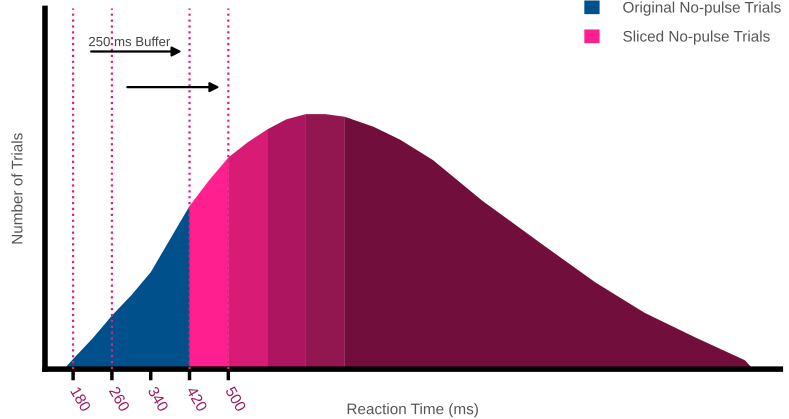 This screenshot has height=419, width=789. What do you see at coordinates (158, 399) in the screenshot?
I see `x-tick-label: 340` at bounding box center [158, 399].